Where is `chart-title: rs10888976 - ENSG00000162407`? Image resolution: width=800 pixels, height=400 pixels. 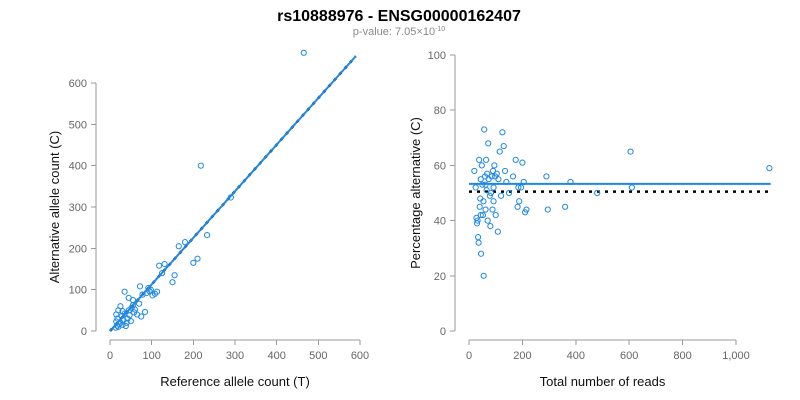
chart-title: rs10888976 - ENSG00000162407 is located at coordinates (399, 16).